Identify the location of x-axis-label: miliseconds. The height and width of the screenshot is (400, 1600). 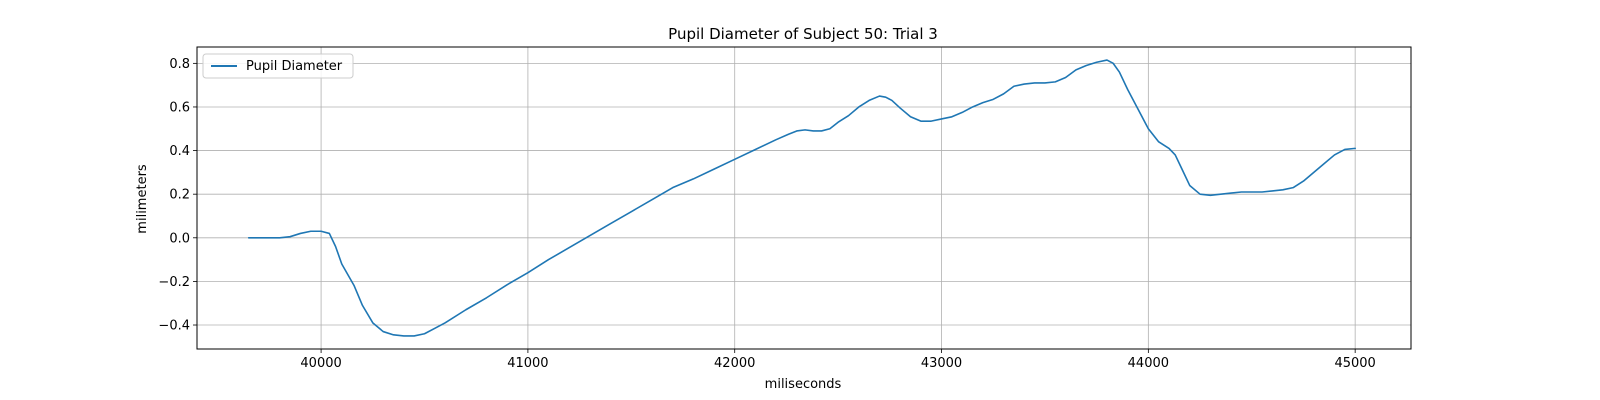
(803, 384).